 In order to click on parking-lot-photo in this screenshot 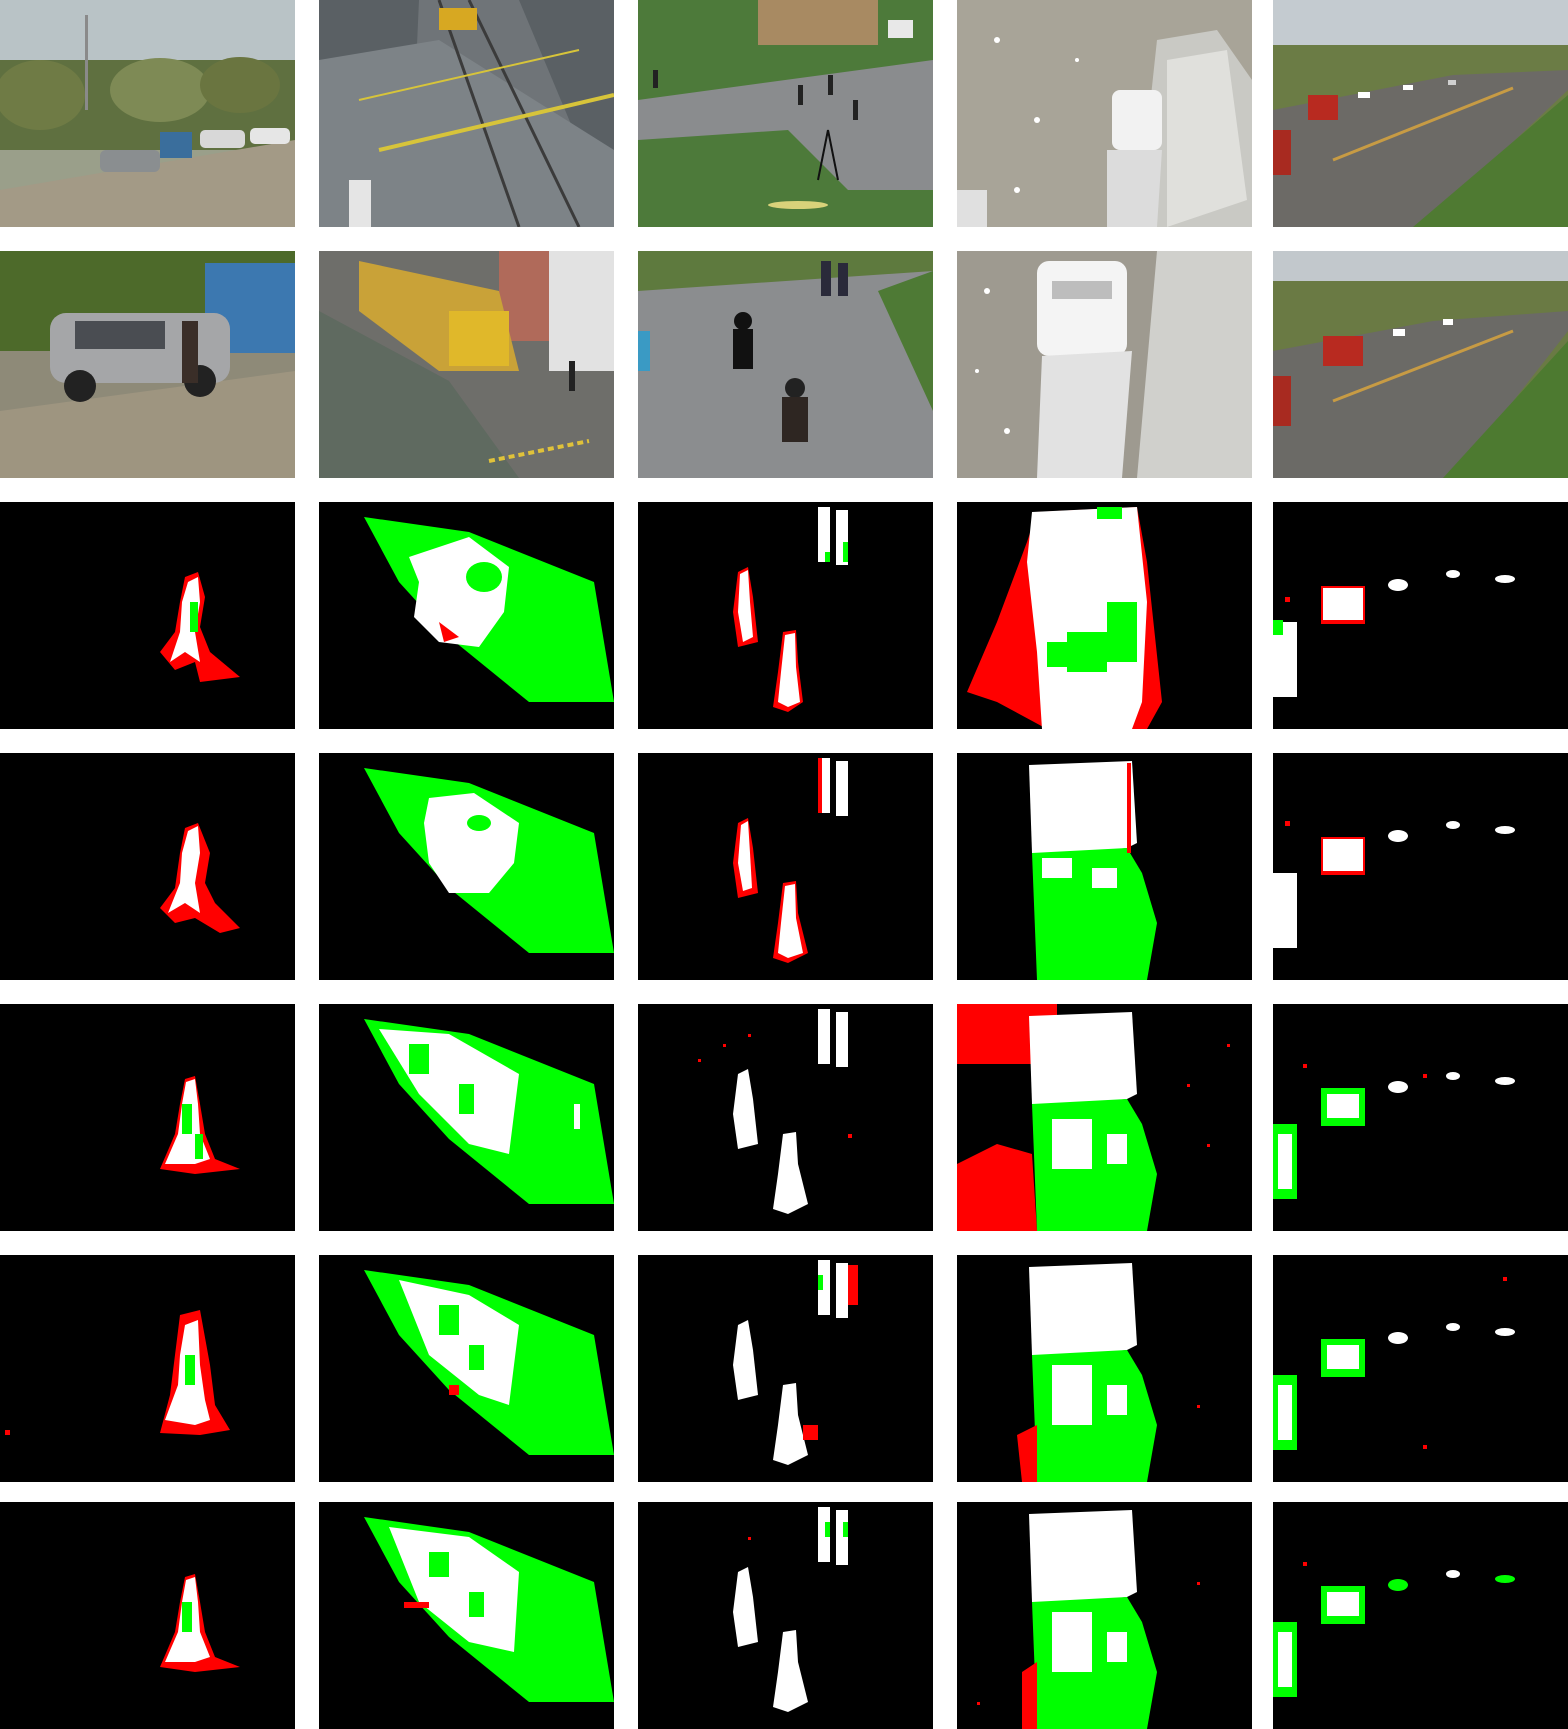, I will do `click(147, 113)`.